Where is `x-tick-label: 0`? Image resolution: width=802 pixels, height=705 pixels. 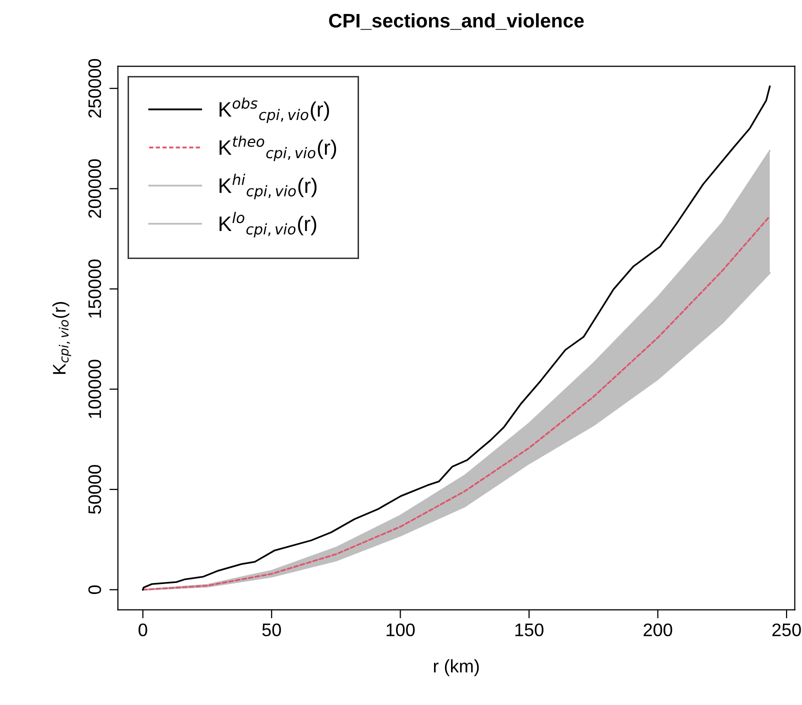 x-tick-label: 0 is located at coordinates (143, 629).